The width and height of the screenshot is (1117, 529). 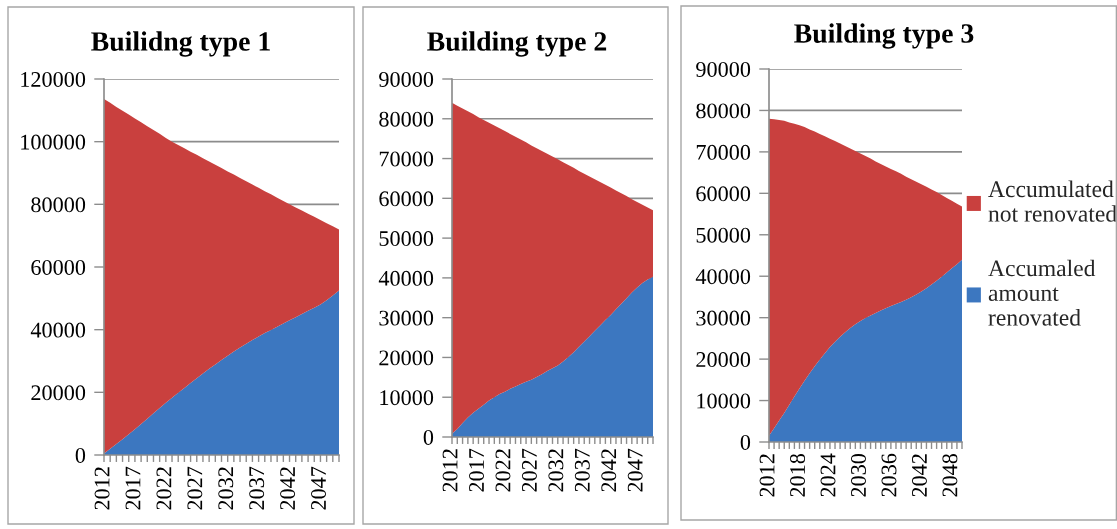 I want to click on x-tick-label: 2030, so click(x=858, y=475).